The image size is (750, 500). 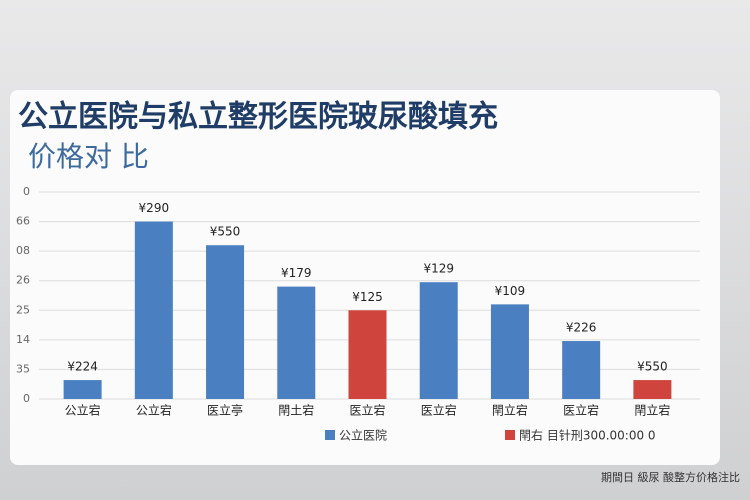 I want to click on x-tick-label: 閈土宕, so click(x=296, y=410).